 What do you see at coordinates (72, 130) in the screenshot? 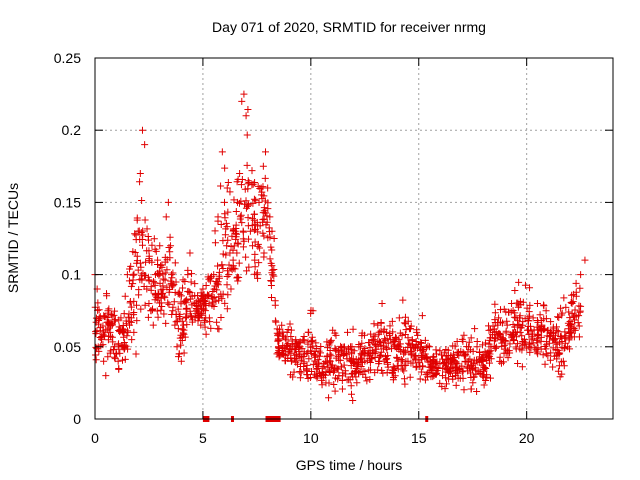
I see `y-tick-label: 0.2` at bounding box center [72, 130].